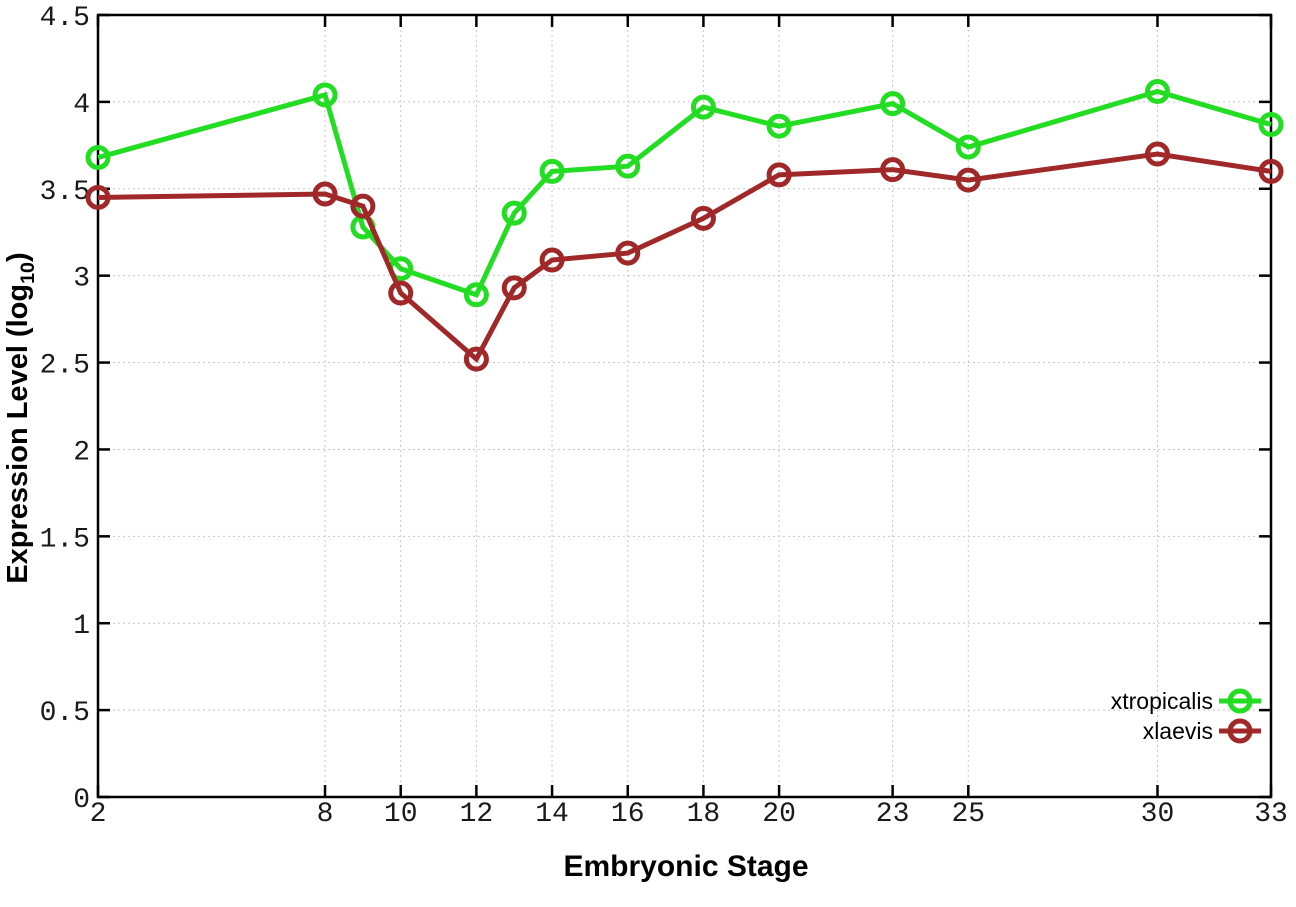  What do you see at coordinates (1158, 814) in the screenshot?
I see `x-tick-label: 30` at bounding box center [1158, 814].